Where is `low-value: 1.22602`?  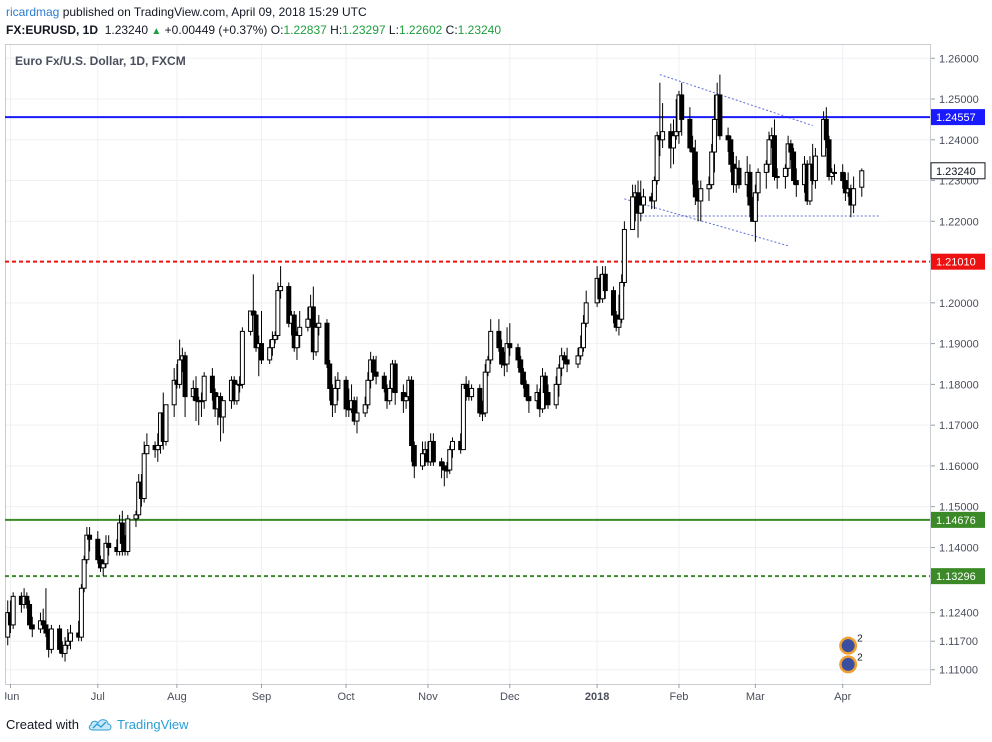
low-value: 1.22602 is located at coordinates (420, 30).